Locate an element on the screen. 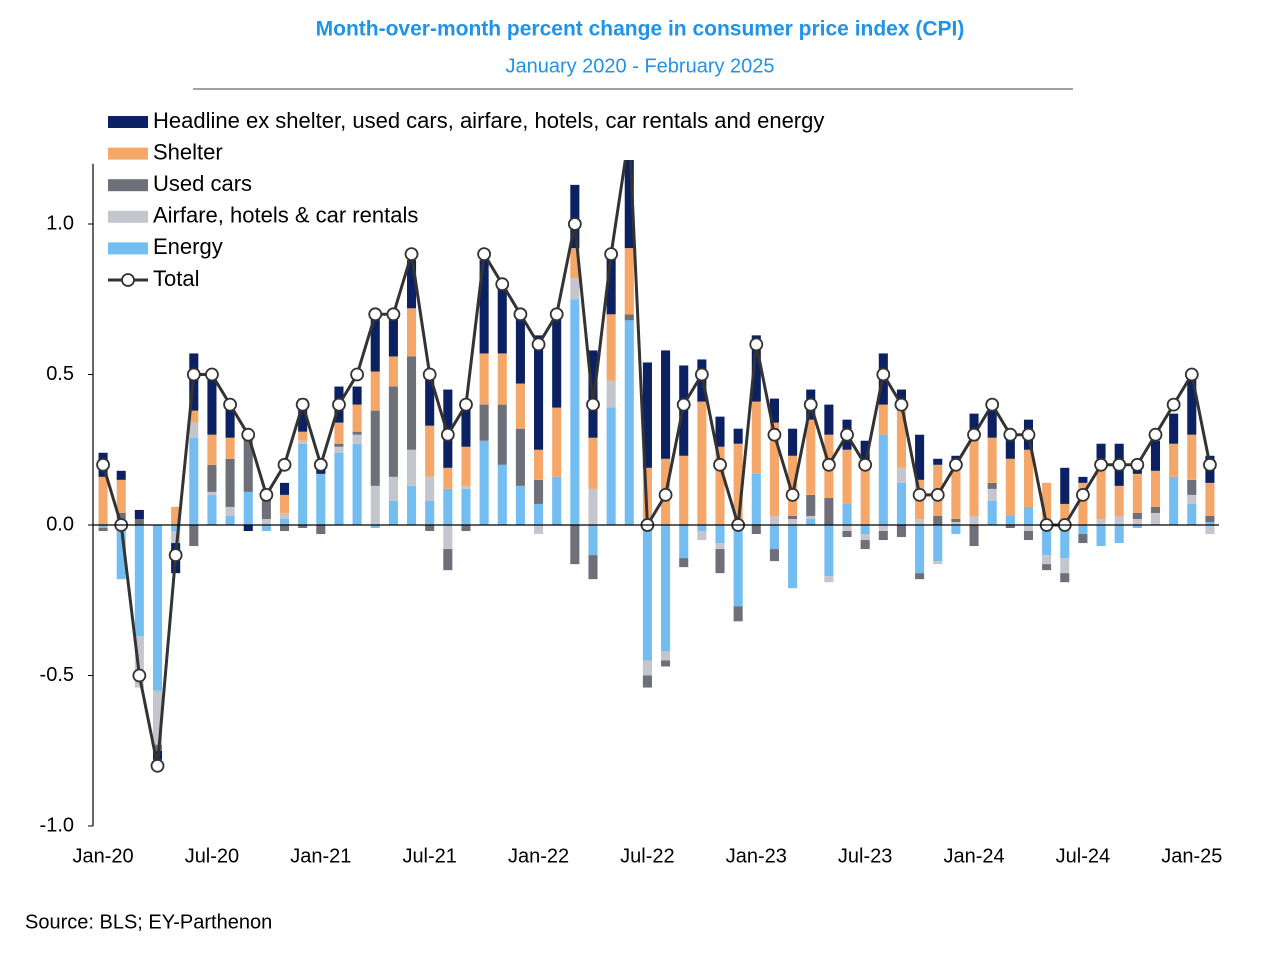  x-tick-label: Jul-20 is located at coordinates (212, 856).